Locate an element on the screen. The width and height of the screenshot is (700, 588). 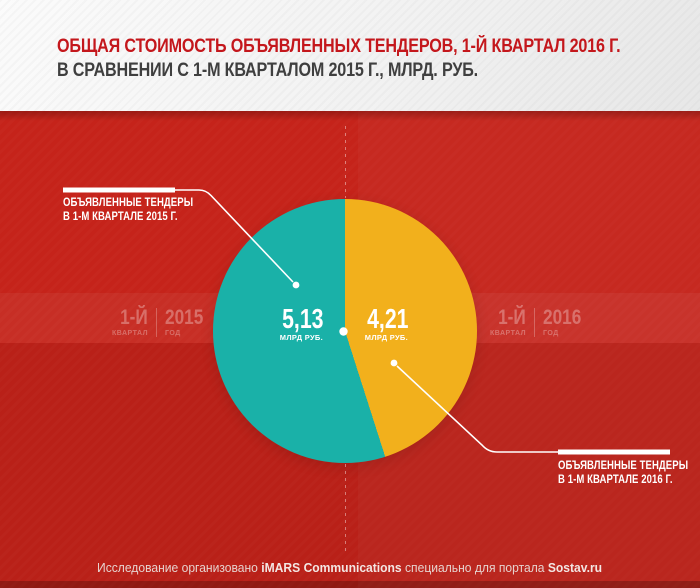
value-2015: 5,13 МЛРД РУБ. is located at coordinates (296, 323).